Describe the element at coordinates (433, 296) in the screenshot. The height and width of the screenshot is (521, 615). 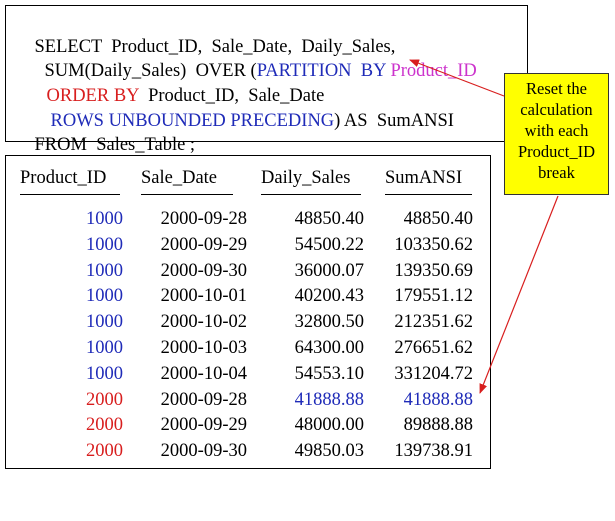
I see `cell-sum-ansi: 179551.12` at that location.